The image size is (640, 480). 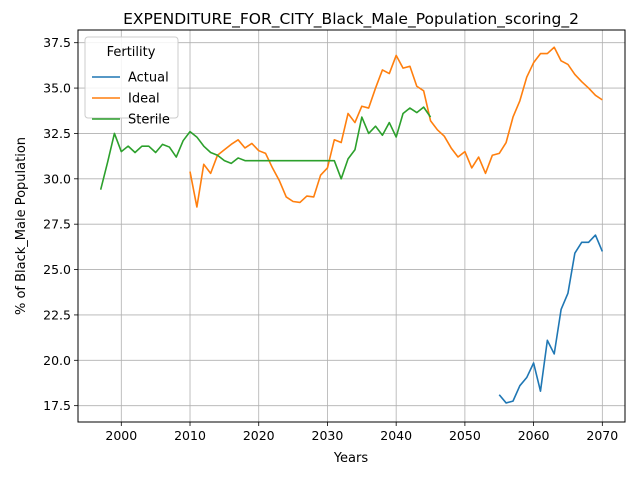 I want to click on x-axis-label: Years, so click(x=351, y=458).